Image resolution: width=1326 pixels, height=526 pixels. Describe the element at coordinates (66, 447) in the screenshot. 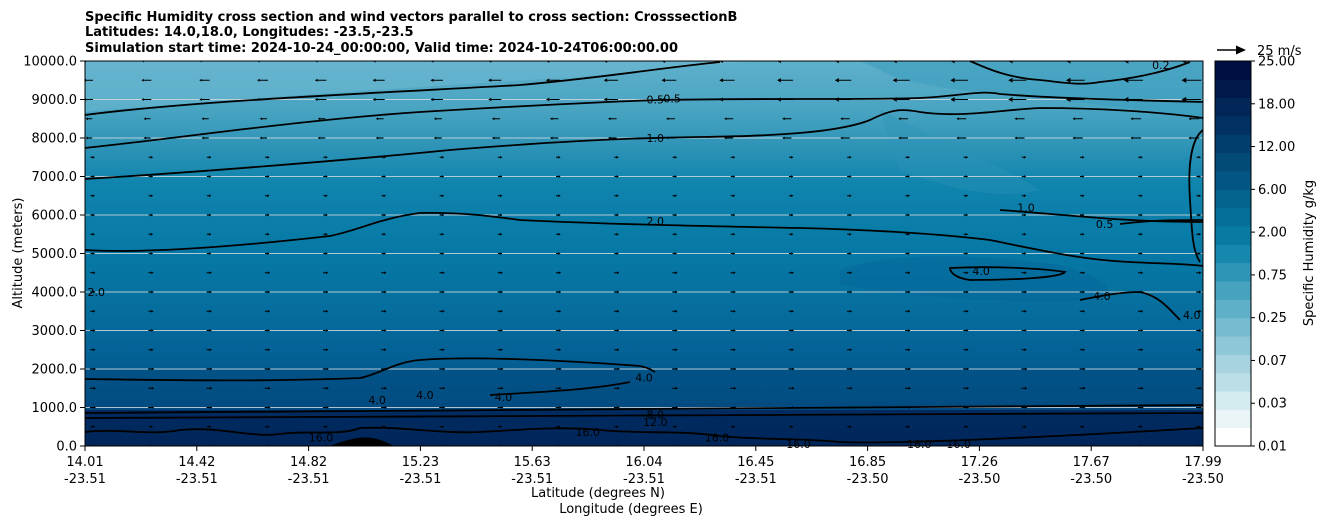

I see `y-tick-label: 0.0` at that location.